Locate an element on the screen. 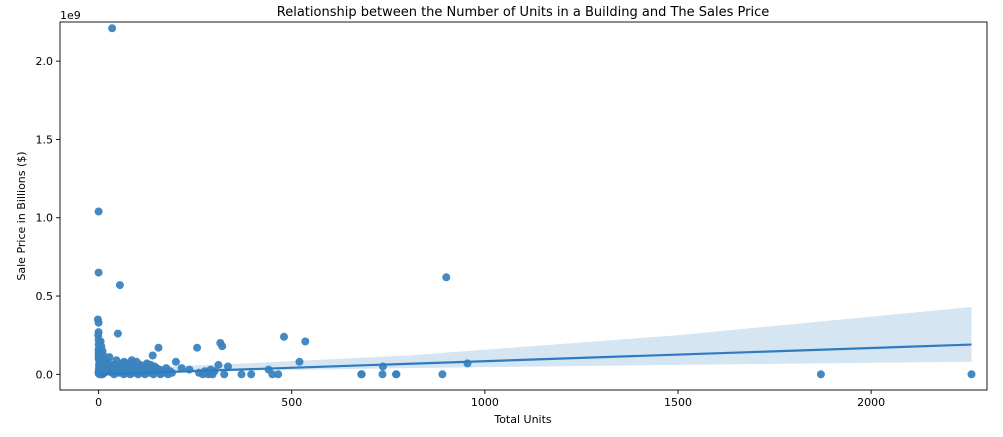 Image resolution: width=1003 pixels, height=437 pixels. confidence-band is located at coordinates (535, 341).